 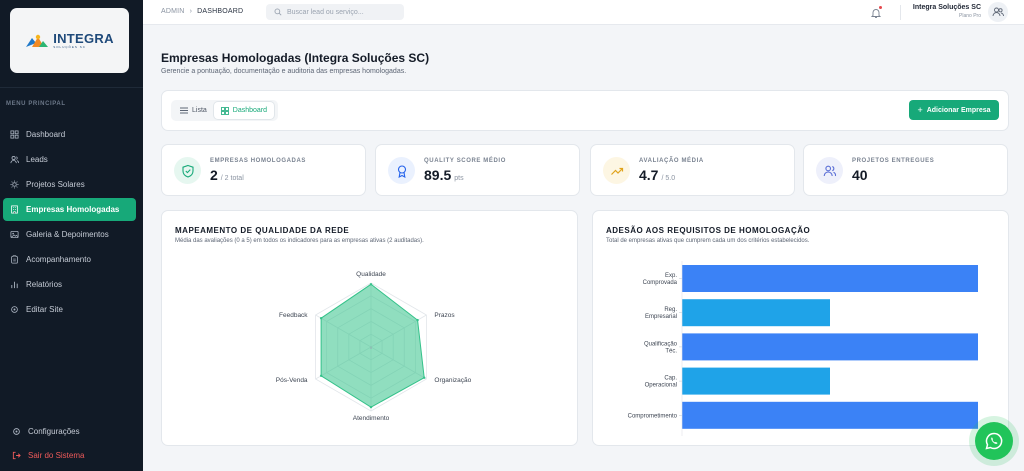 I want to click on list-icon, so click(x=184, y=110).